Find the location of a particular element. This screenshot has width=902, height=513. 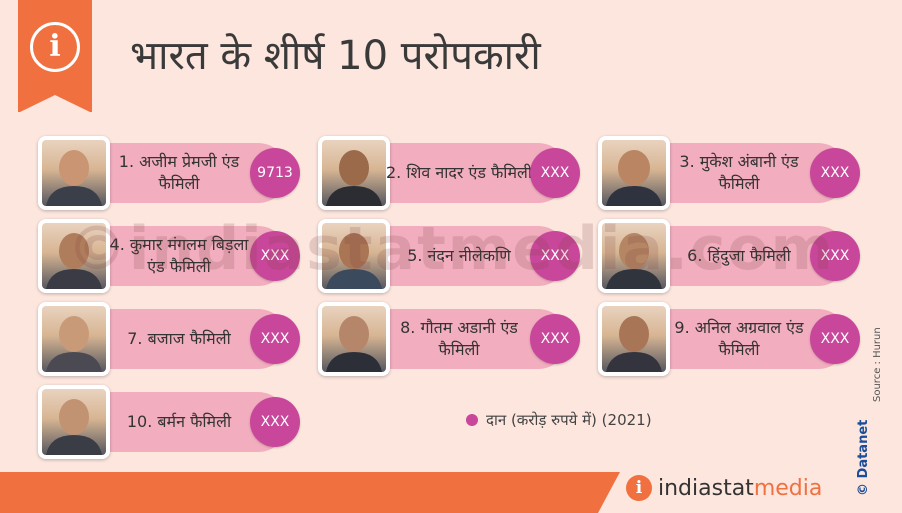

philanthropist-card: 2. शिव नादर एंड फैमिली XXX is located at coordinates (449, 173).